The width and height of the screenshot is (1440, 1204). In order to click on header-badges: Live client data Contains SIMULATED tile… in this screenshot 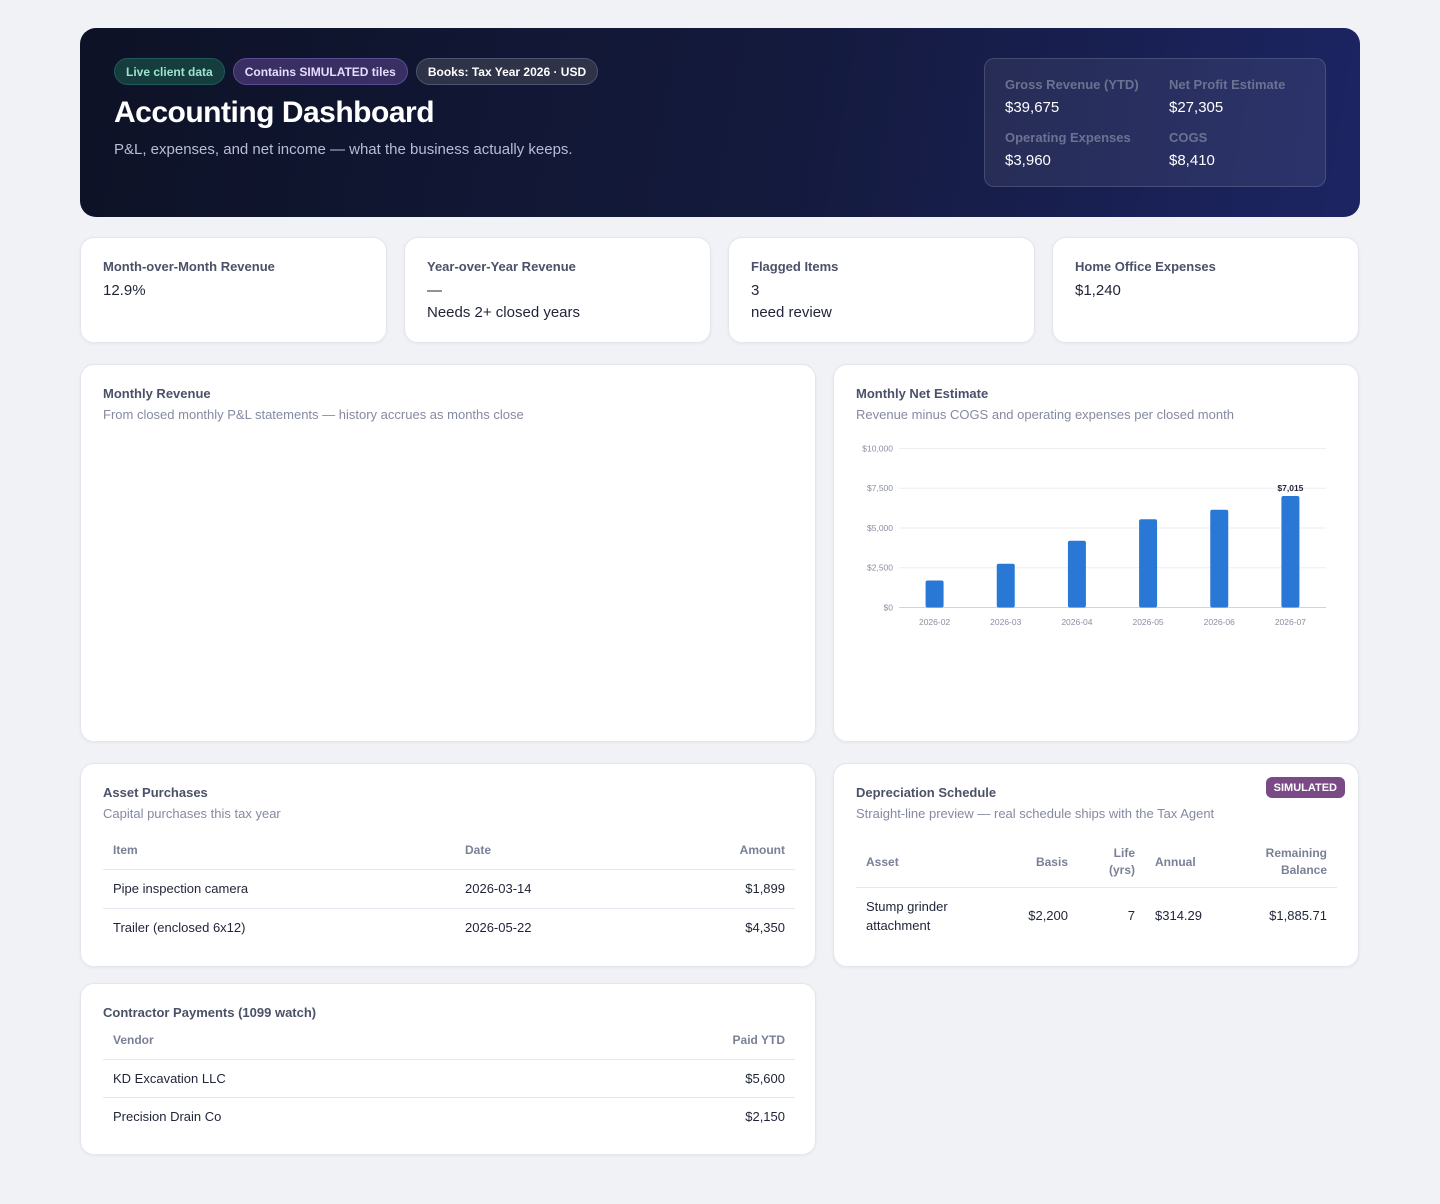, I will do `click(356, 71)`.